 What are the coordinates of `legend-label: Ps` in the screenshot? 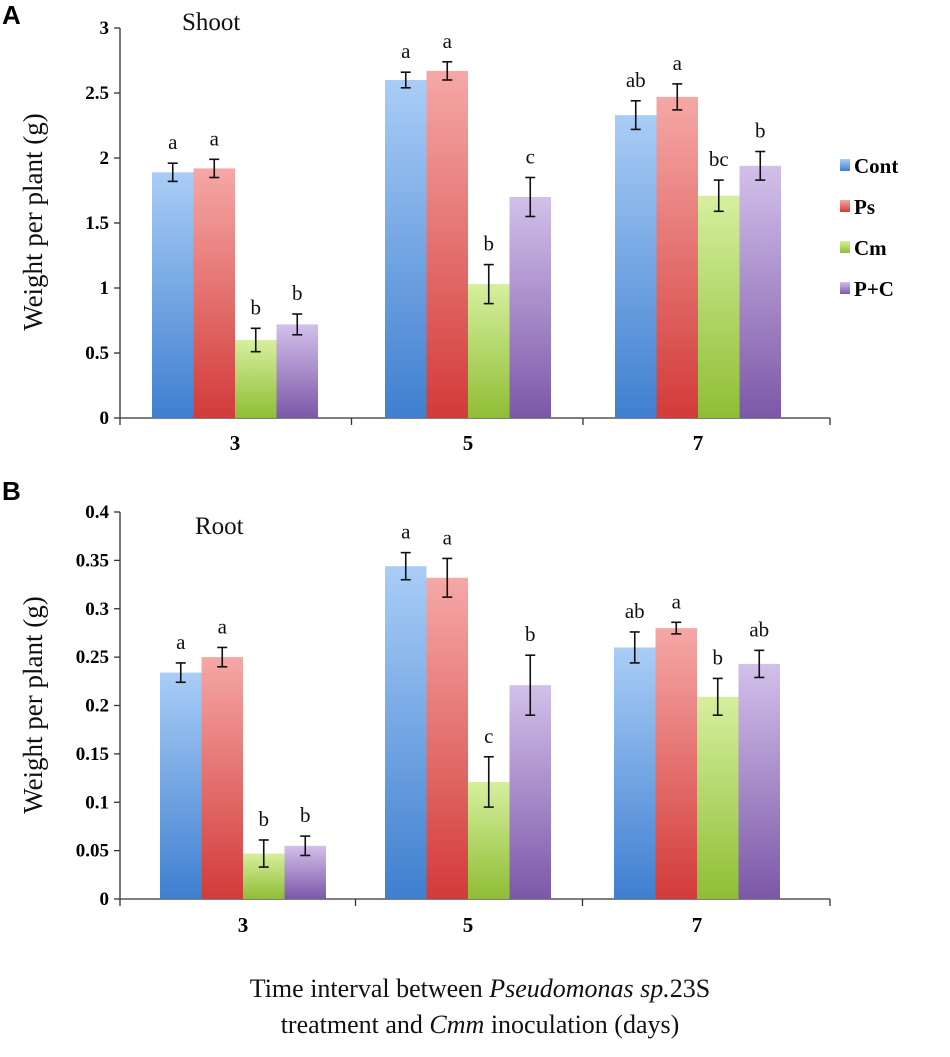 It's located at (864, 207).